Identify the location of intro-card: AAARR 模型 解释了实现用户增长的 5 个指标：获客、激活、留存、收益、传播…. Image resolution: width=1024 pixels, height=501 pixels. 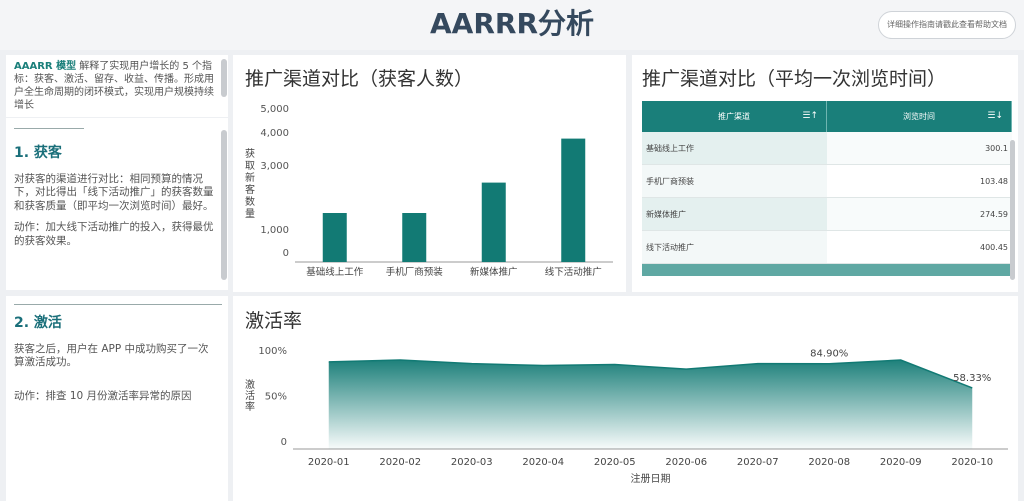
(117, 86).